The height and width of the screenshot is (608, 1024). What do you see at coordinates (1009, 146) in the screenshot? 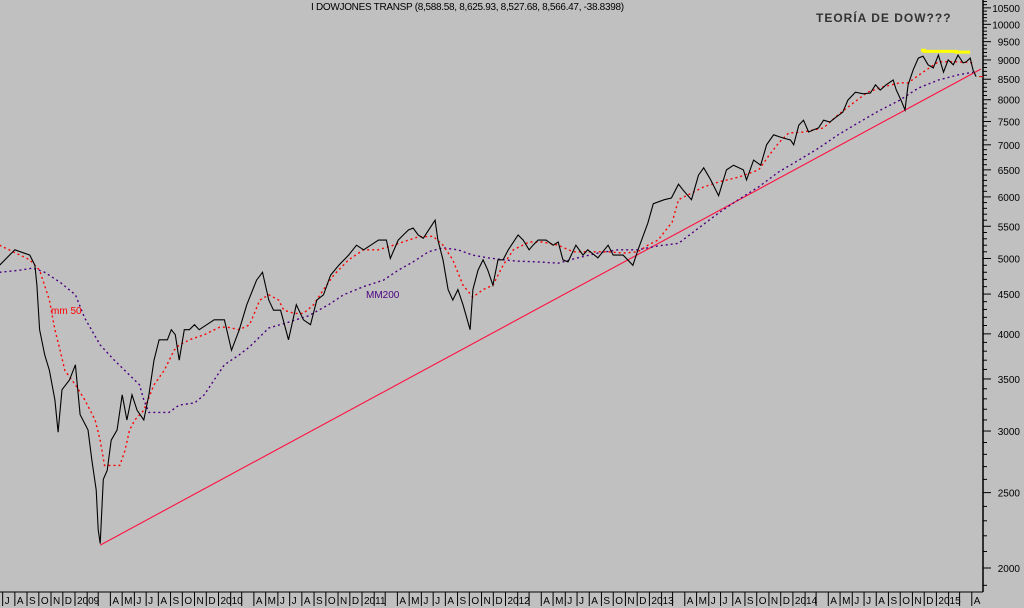
I see `y-tick-label: 7000` at bounding box center [1009, 146].